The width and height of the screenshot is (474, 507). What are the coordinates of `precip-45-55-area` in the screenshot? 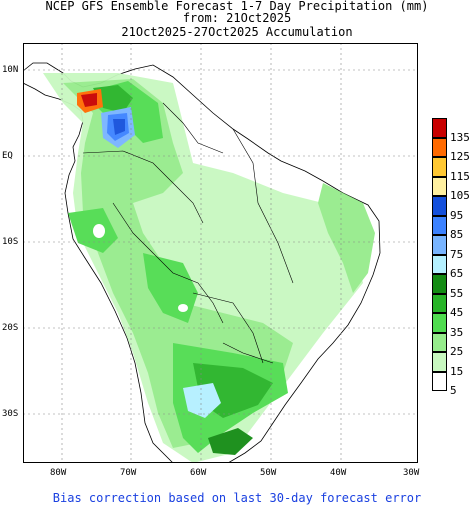 It's located at (230, 441).